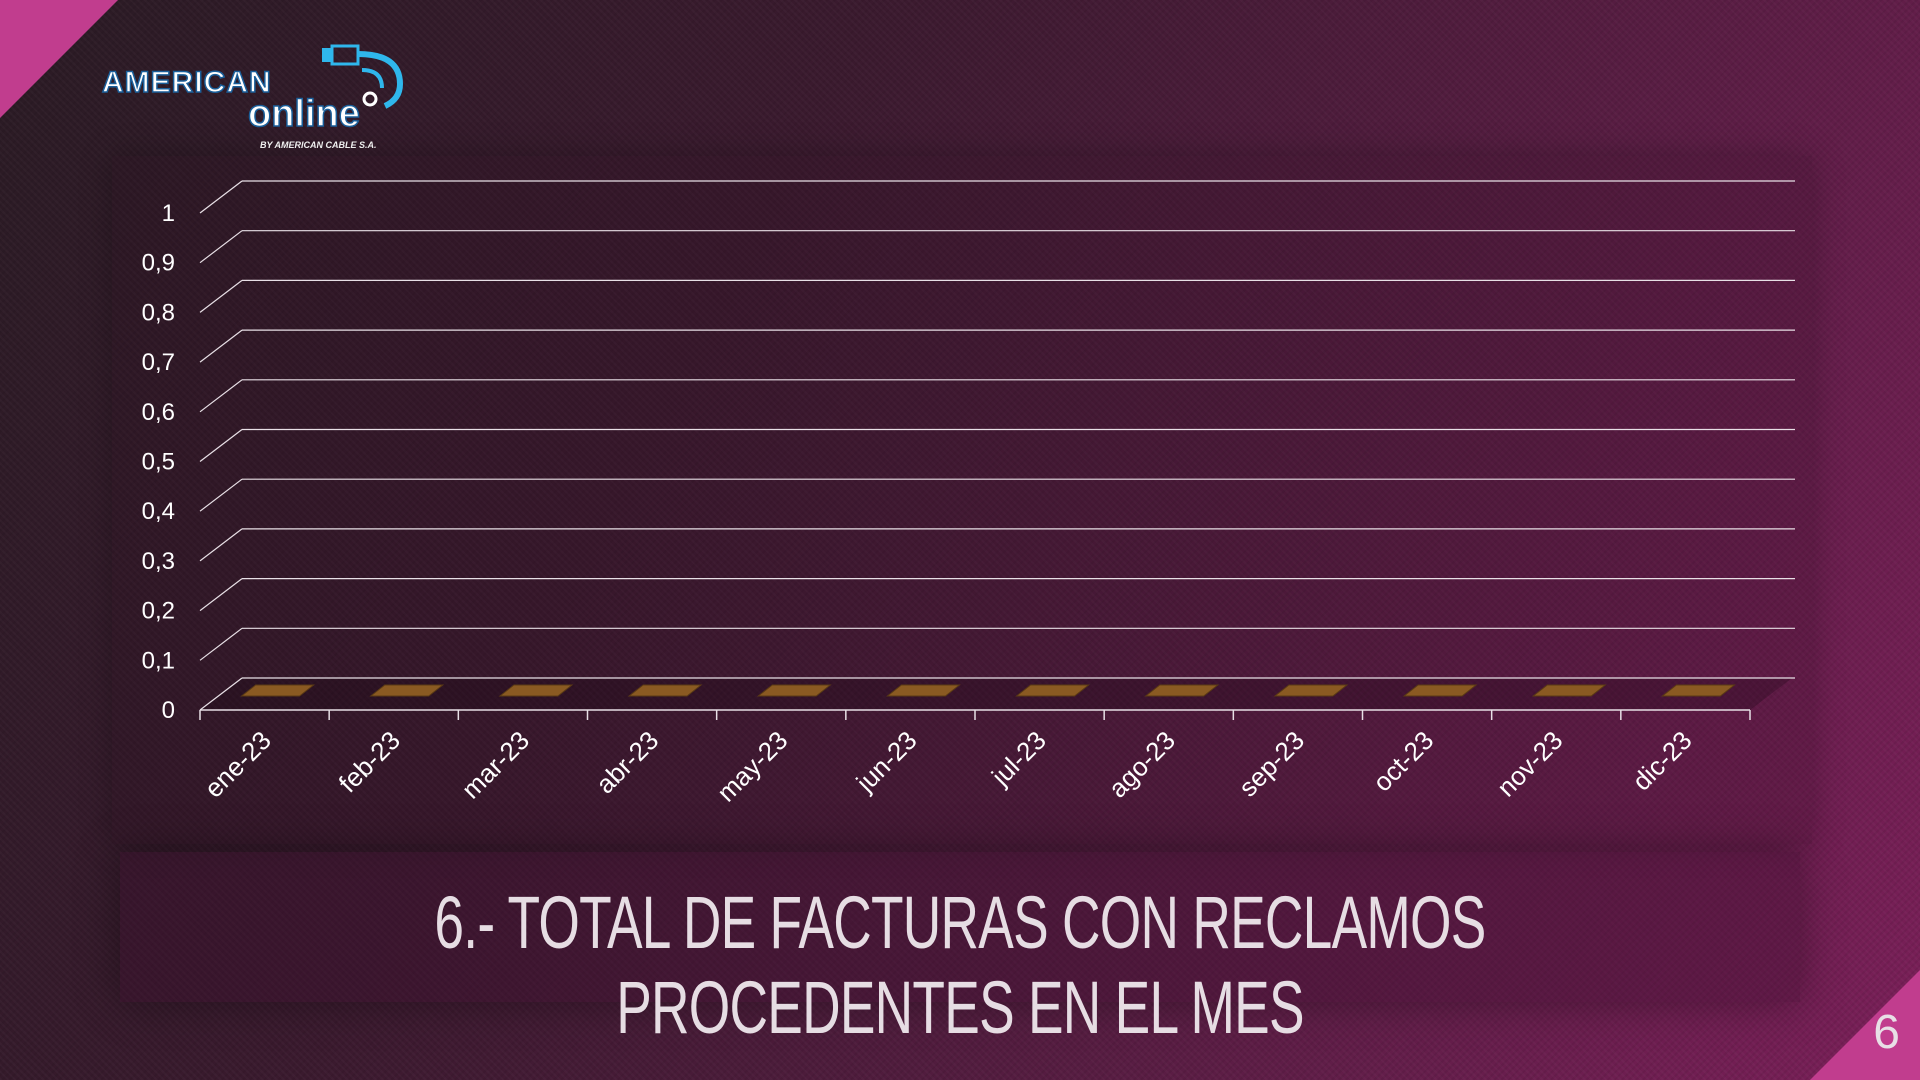  What do you see at coordinates (1661, 760) in the screenshot?
I see `x-tick-label: dic-23` at bounding box center [1661, 760].